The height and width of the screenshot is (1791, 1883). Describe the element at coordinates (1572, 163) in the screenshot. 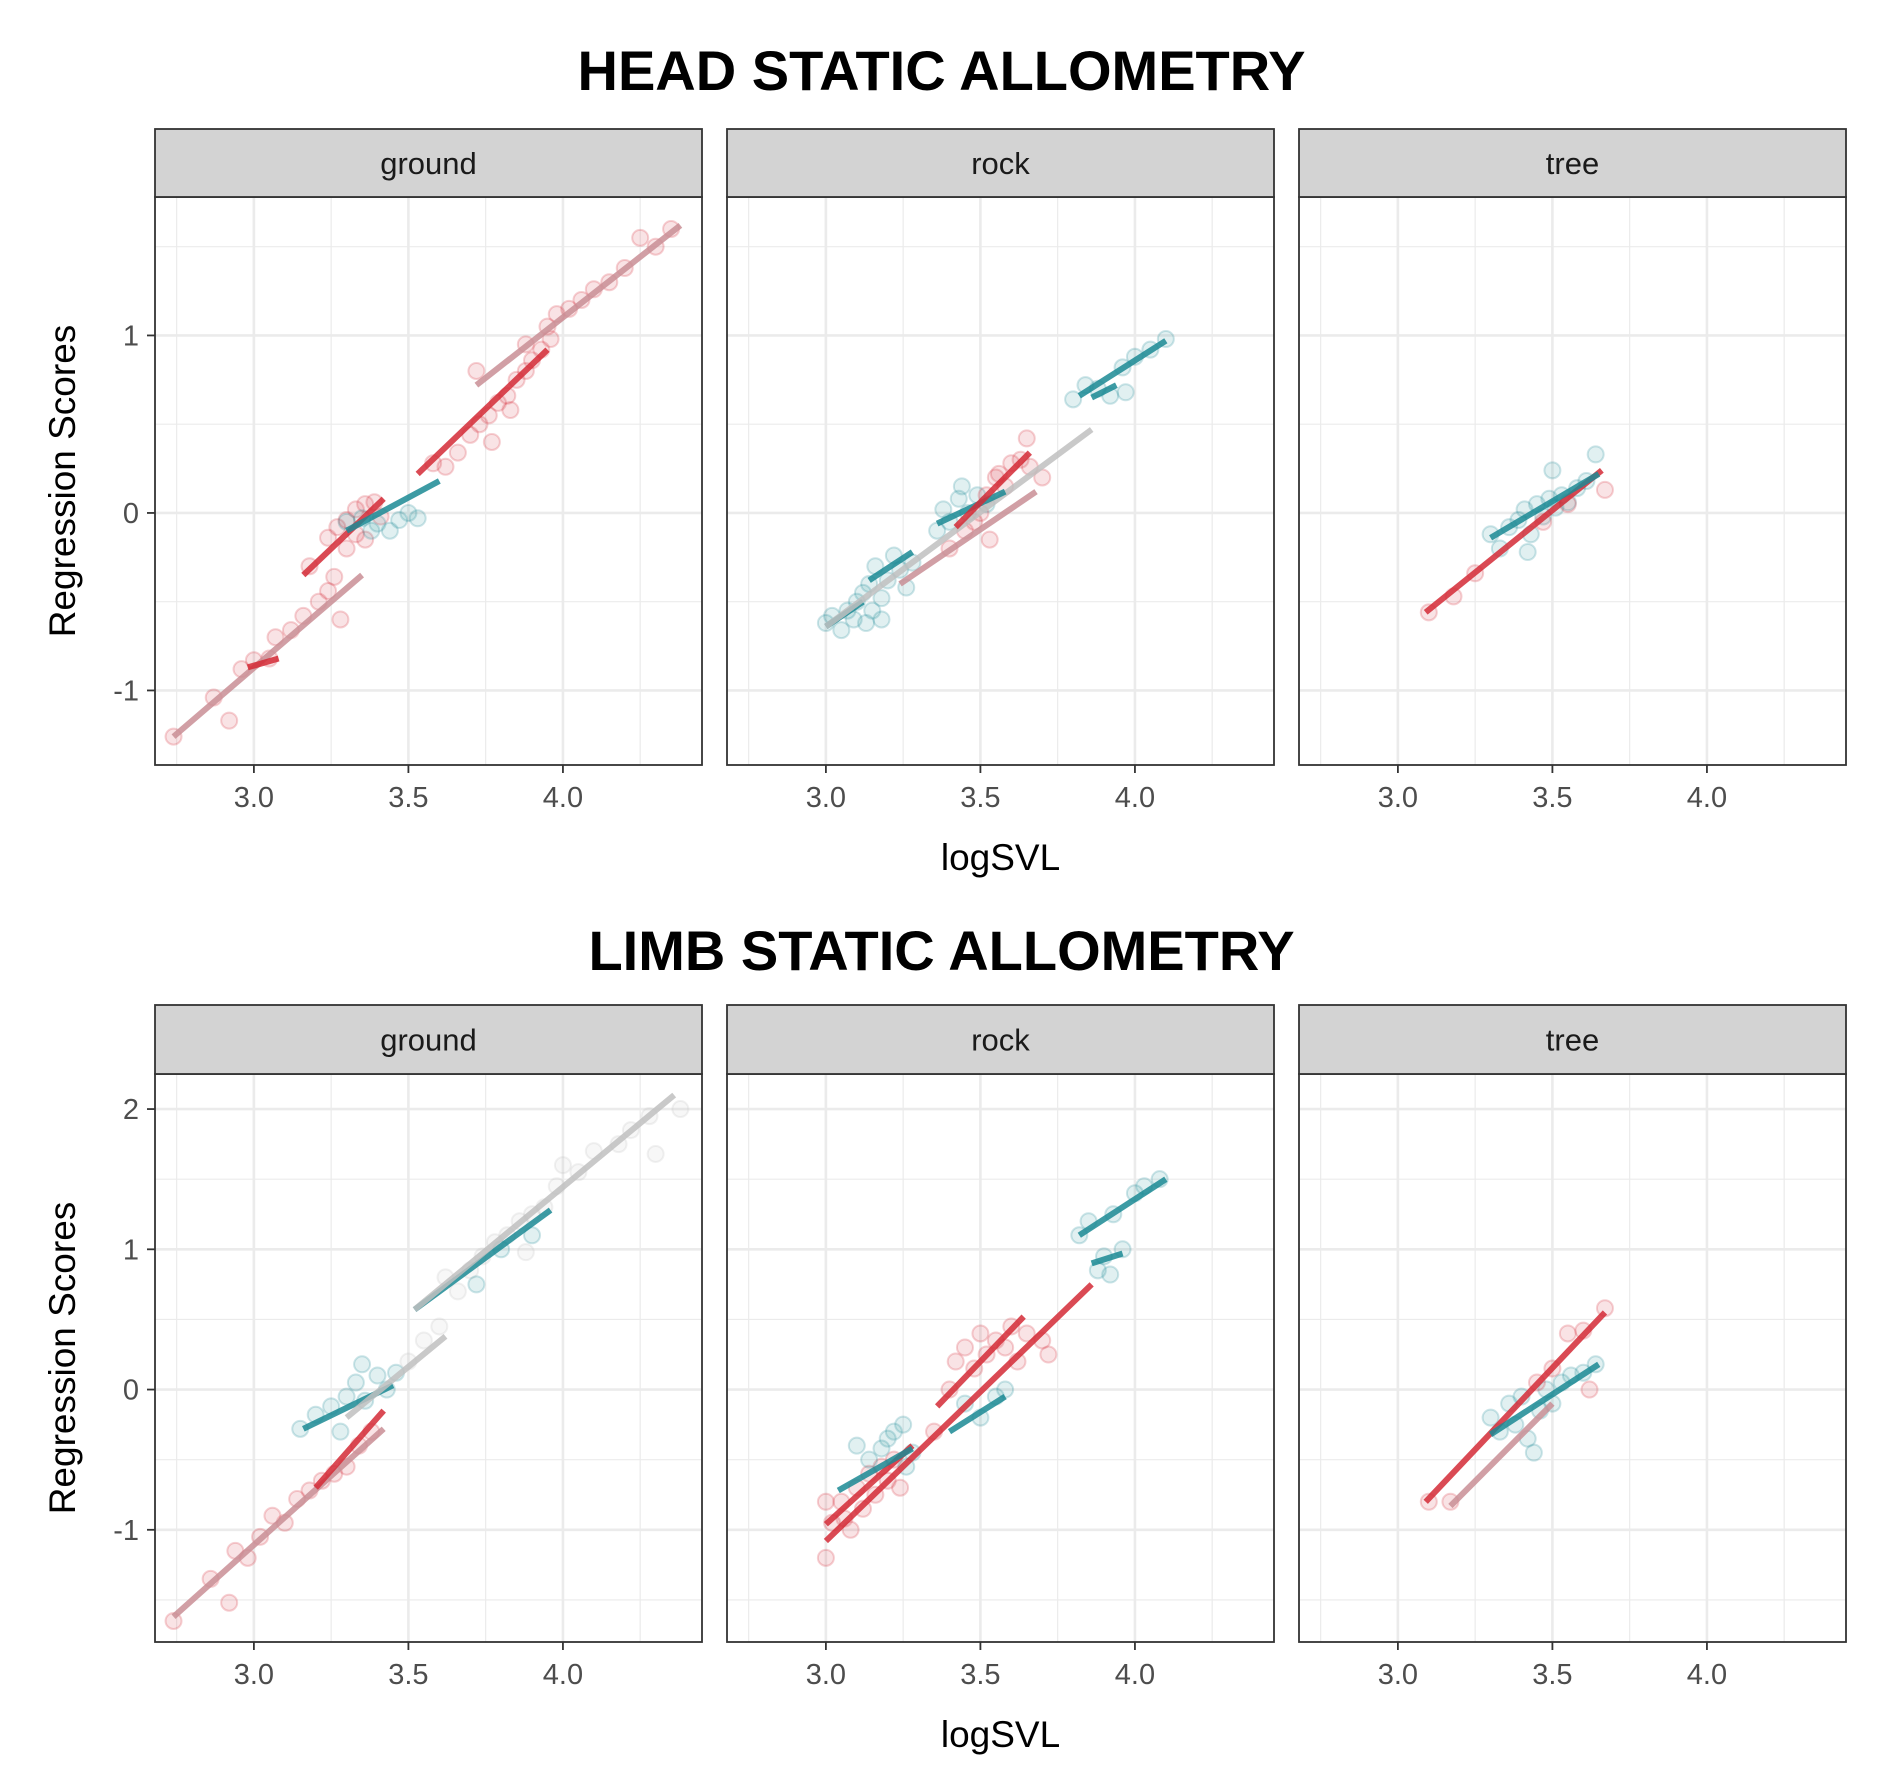

I see `head-tree-strip-label: tree` at that location.